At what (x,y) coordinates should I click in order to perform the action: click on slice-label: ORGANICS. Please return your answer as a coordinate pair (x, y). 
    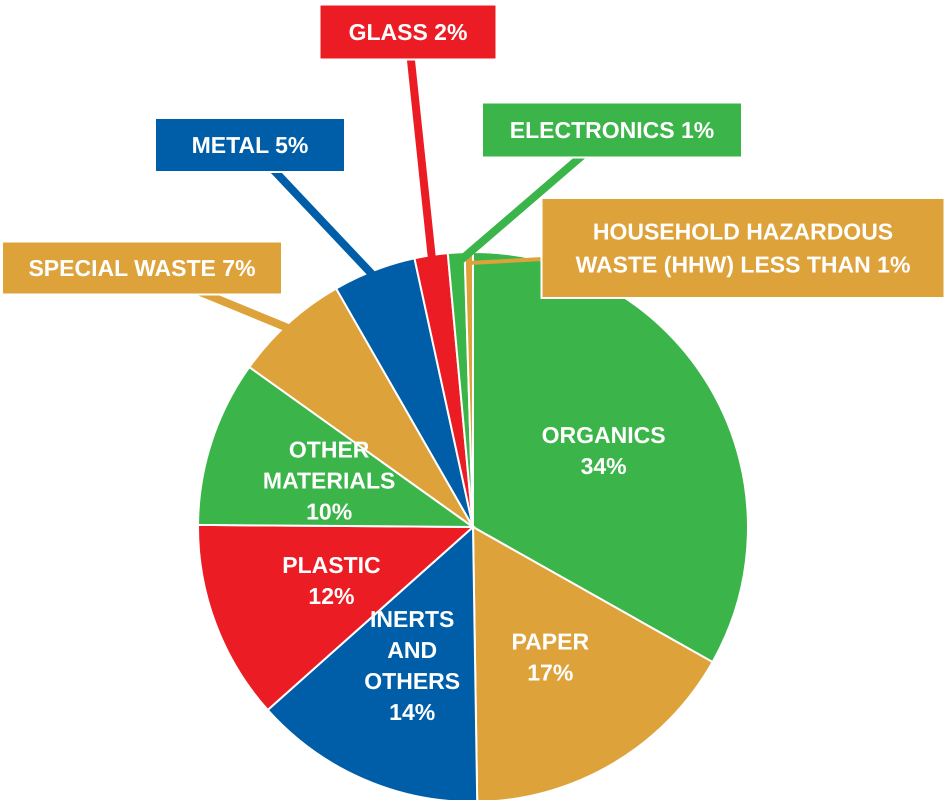
    Looking at the image, I should click on (604, 435).